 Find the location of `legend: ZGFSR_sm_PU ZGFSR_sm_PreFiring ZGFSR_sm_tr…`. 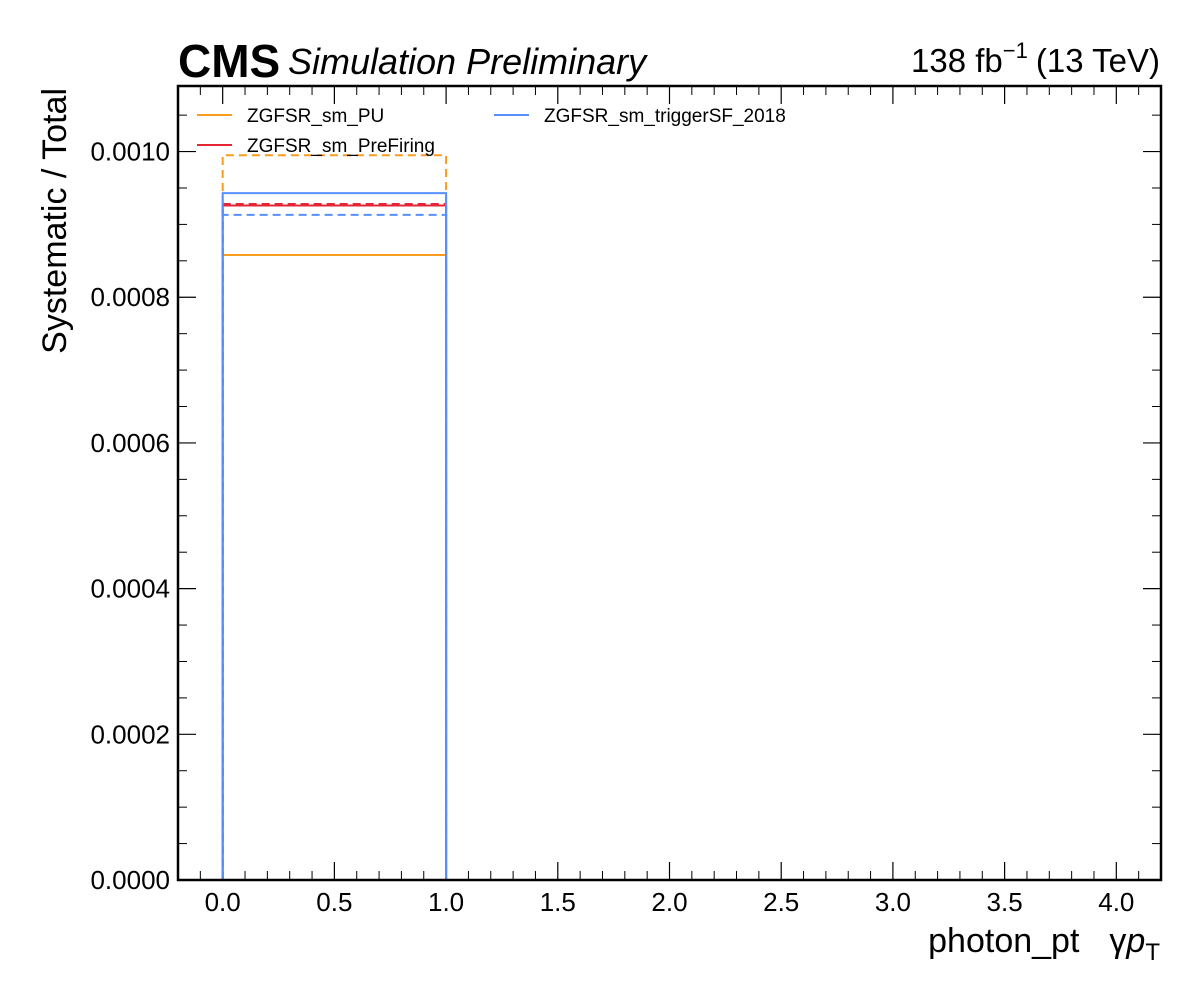

legend: ZGFSR_sm_PU ZGFSR_sm_PreFiring ZGFSR_sm_tr… is located at coordinates (491, 131).